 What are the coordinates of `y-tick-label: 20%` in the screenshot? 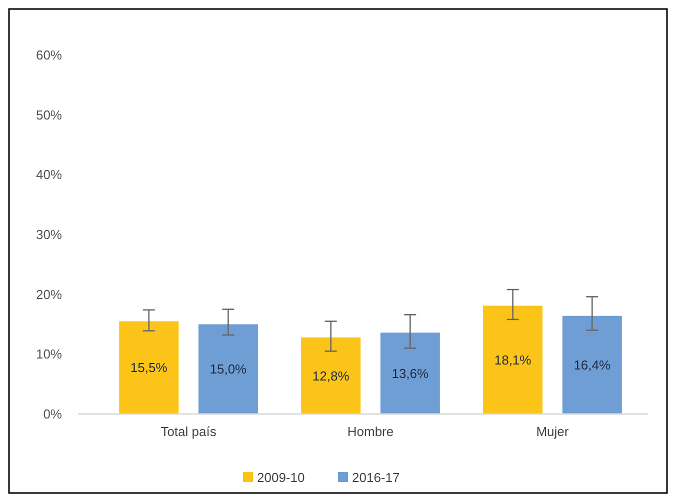 It's located at (49, 294).